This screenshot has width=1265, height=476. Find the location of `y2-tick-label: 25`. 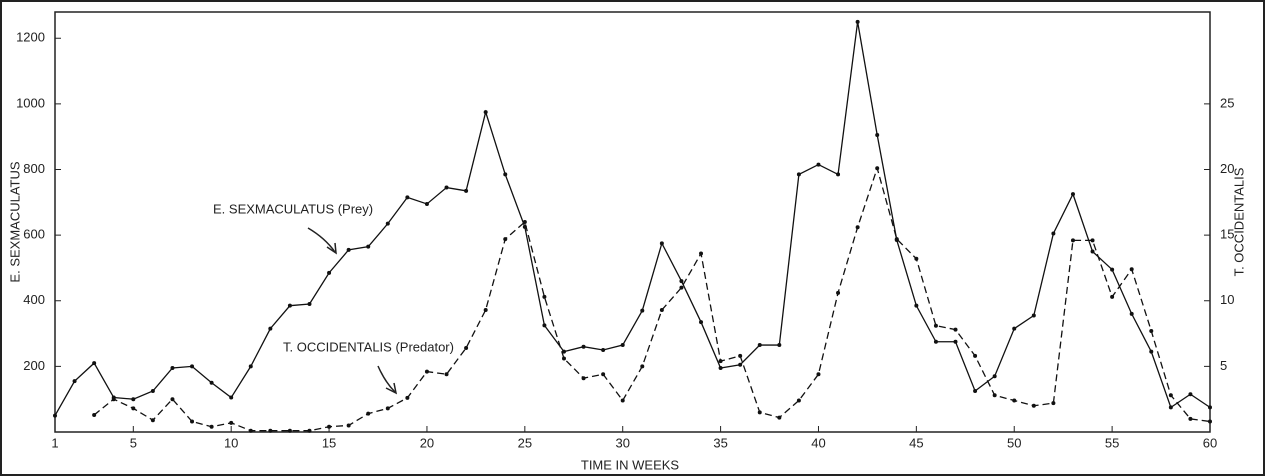

y2-tick-label: 25 is located at coordinates (1227, 102).